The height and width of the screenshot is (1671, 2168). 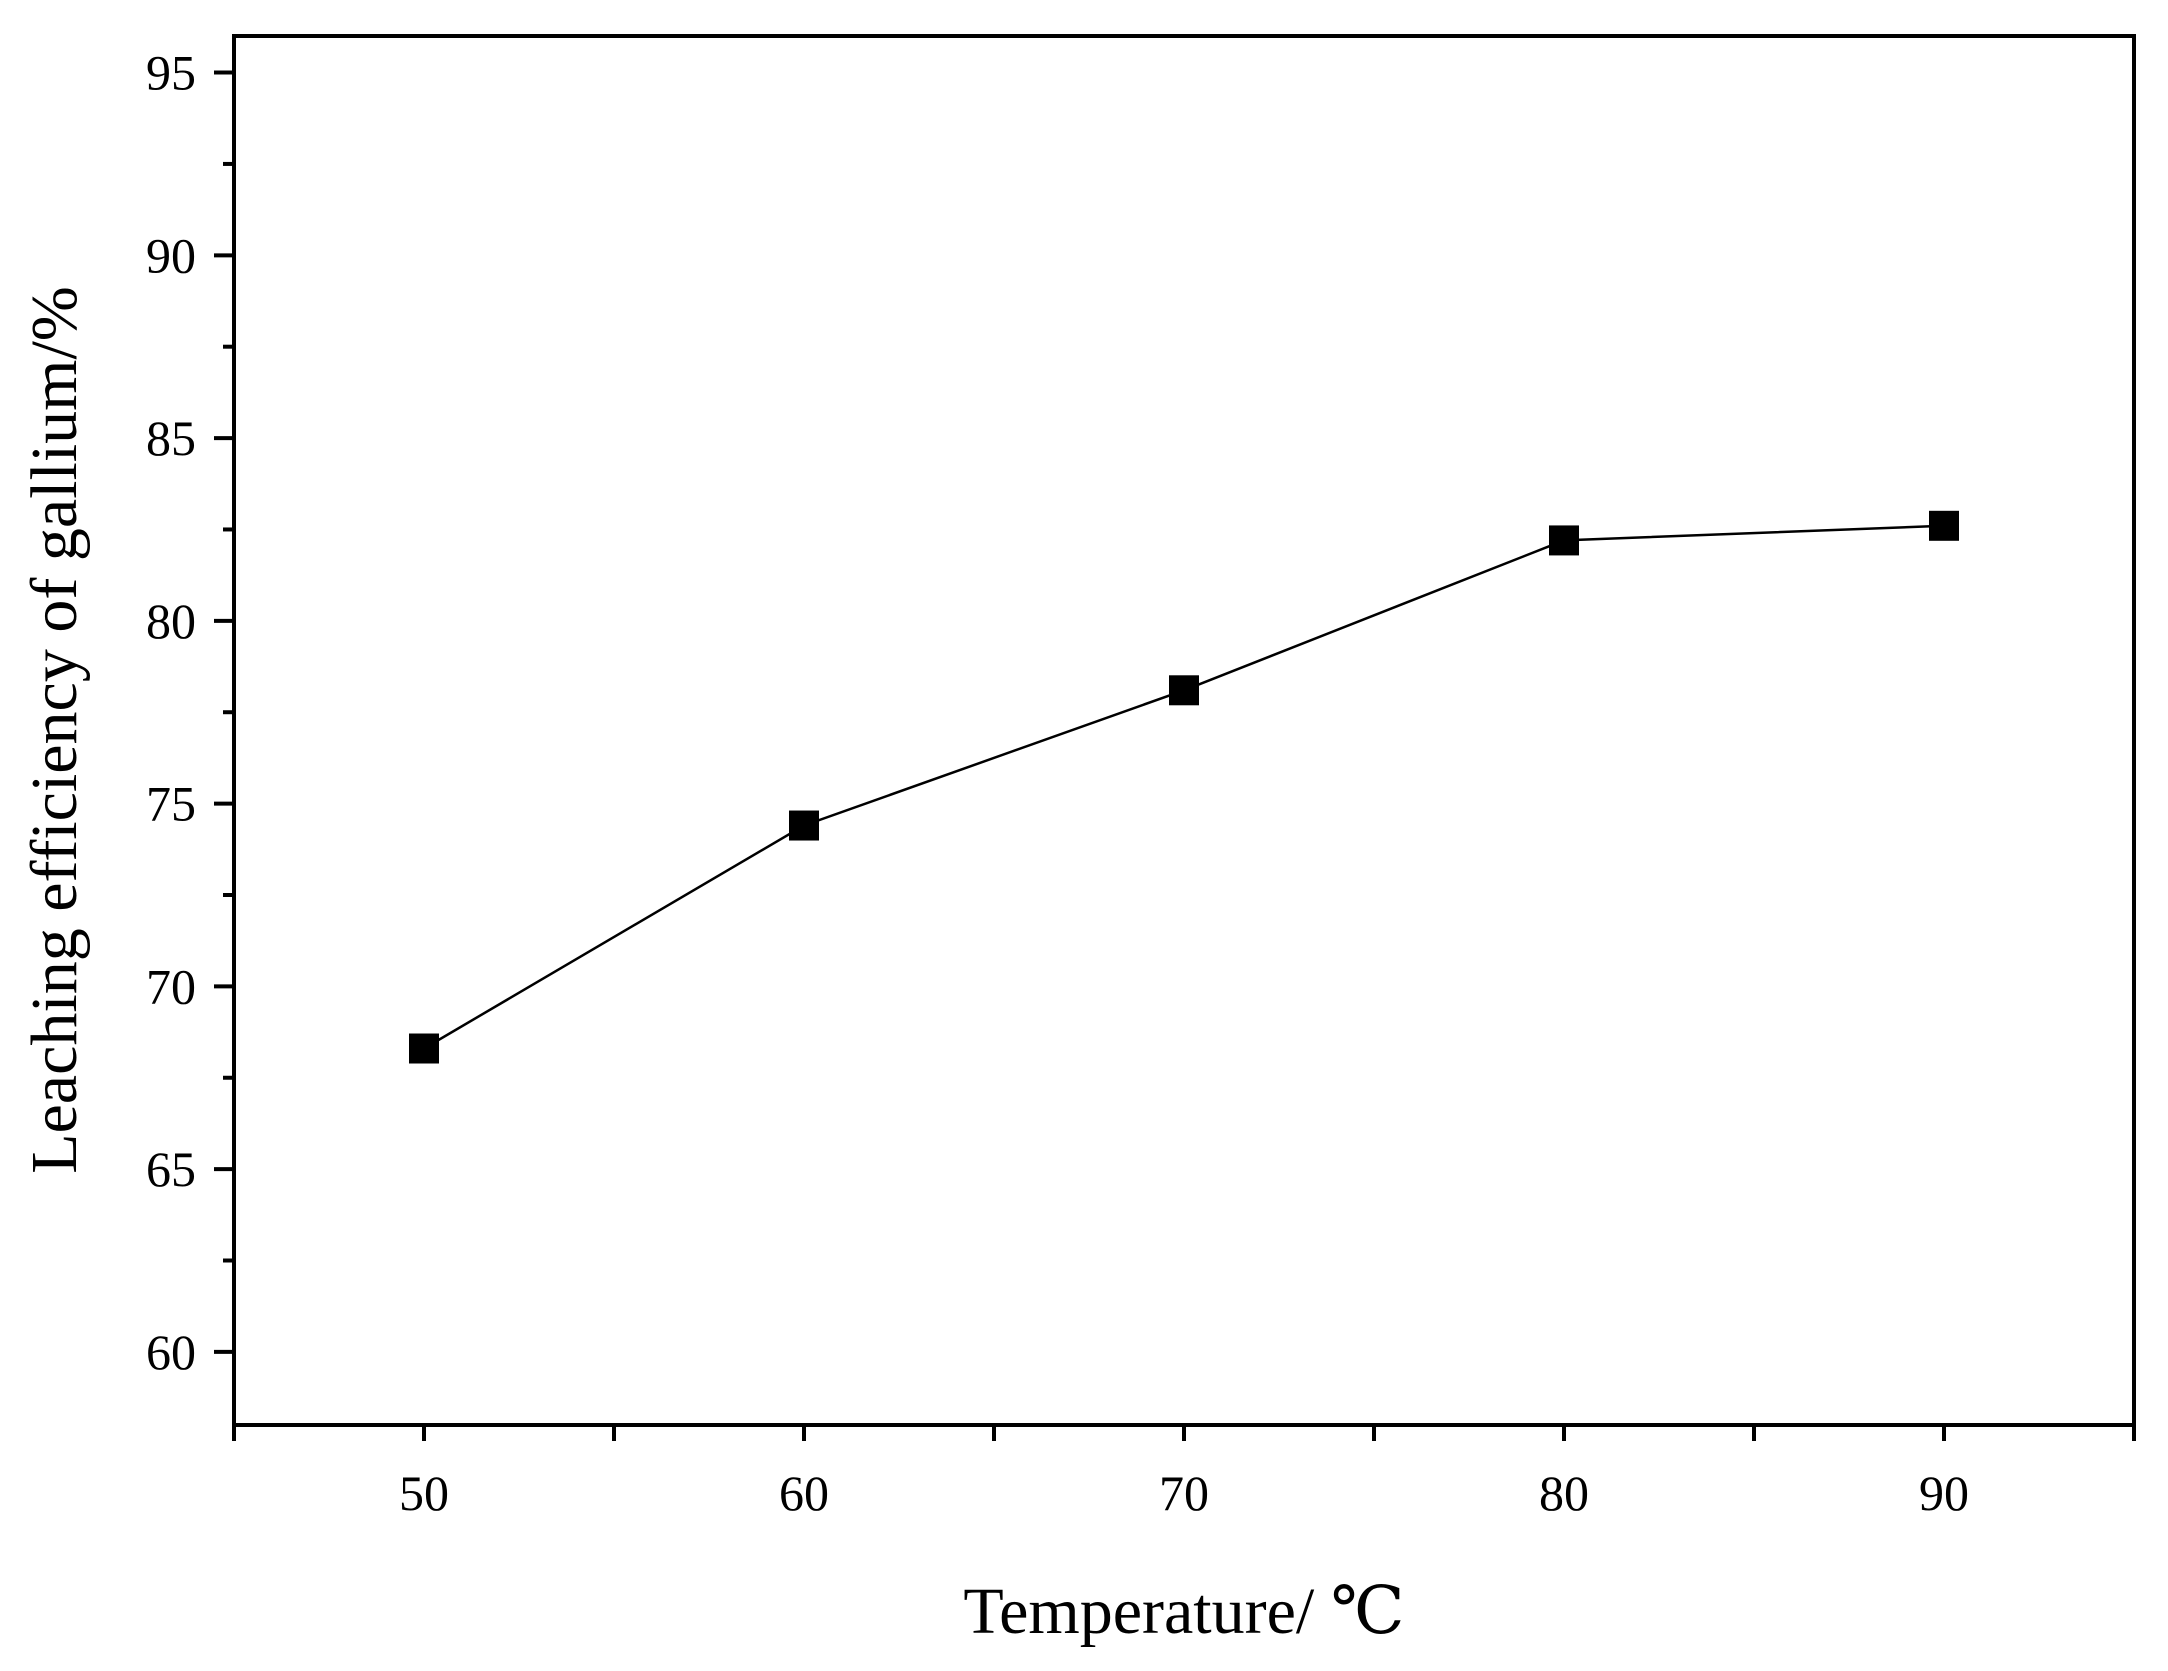 What do you see at coordinates (1564, 1493) in the screenshot?
I see `x-tick-label: 80` at bounding box center [1564, 1493].